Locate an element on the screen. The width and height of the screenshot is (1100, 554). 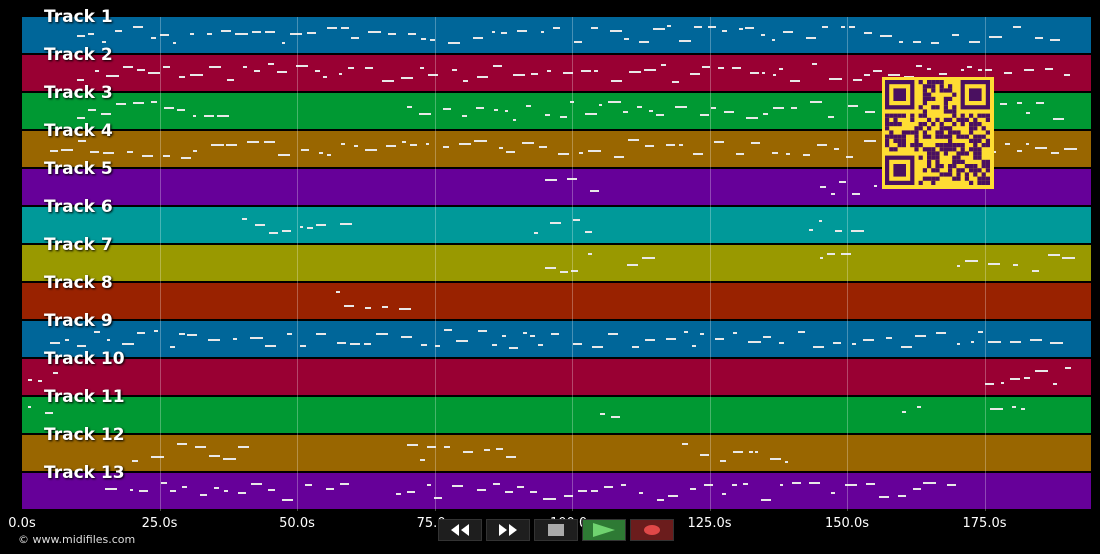
record-button is located at coordinates (652, 530).